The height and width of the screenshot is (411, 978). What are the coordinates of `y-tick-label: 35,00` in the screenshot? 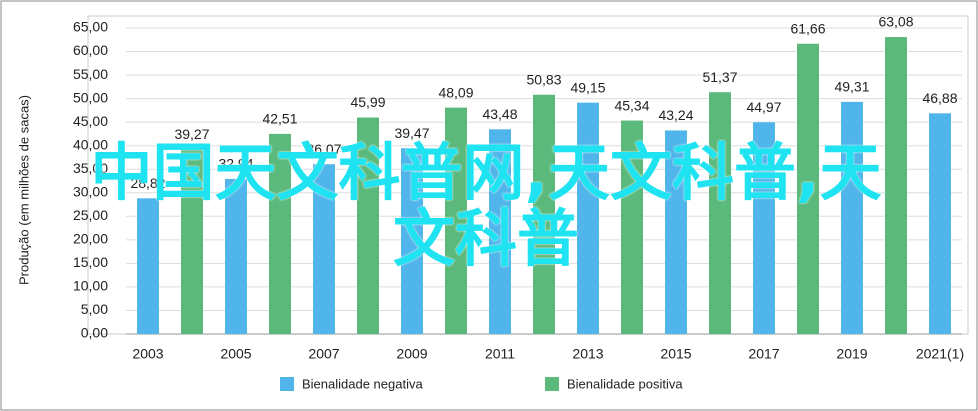 It's located at (90, 168).